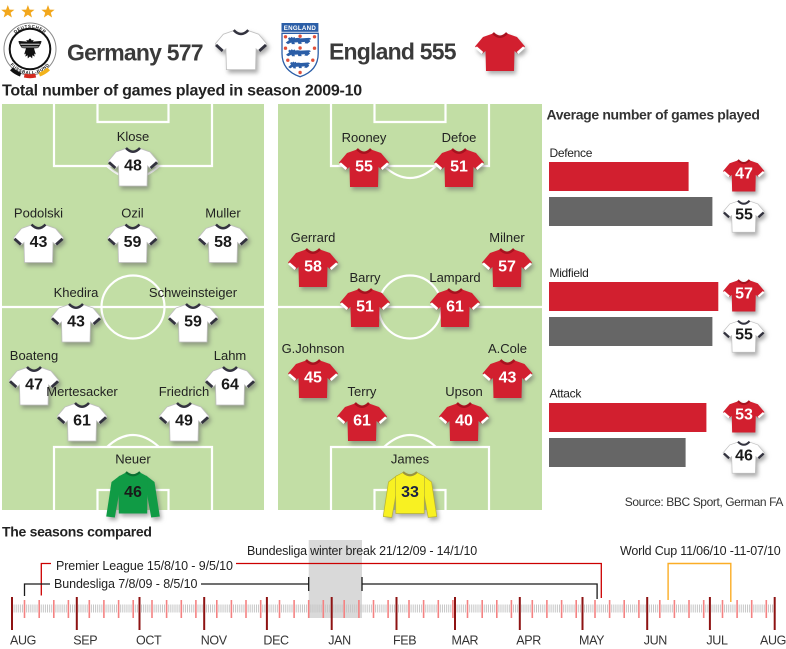 The height and width of the screenshot is (649, 786). What do you see at coordinates (364, 137) in the screenshot?
I see `svg-text: Rooney` at bounding box center [364, 137].